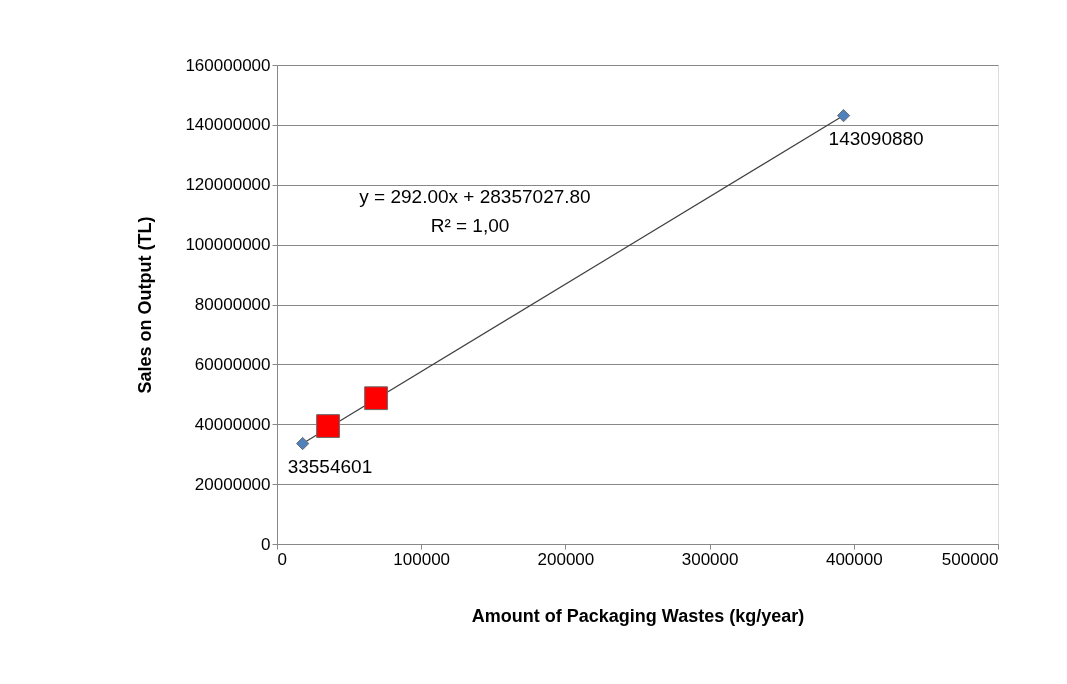  Describe the element at coordinates (266, 544) in the screenshot. I see `y-tick-label: 0` at that location.